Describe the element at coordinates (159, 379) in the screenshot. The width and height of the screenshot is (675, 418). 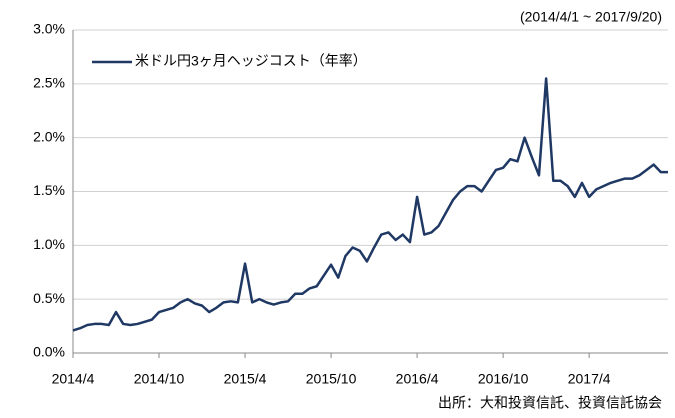
I see `x-tick-label: 2014/10` at that location.